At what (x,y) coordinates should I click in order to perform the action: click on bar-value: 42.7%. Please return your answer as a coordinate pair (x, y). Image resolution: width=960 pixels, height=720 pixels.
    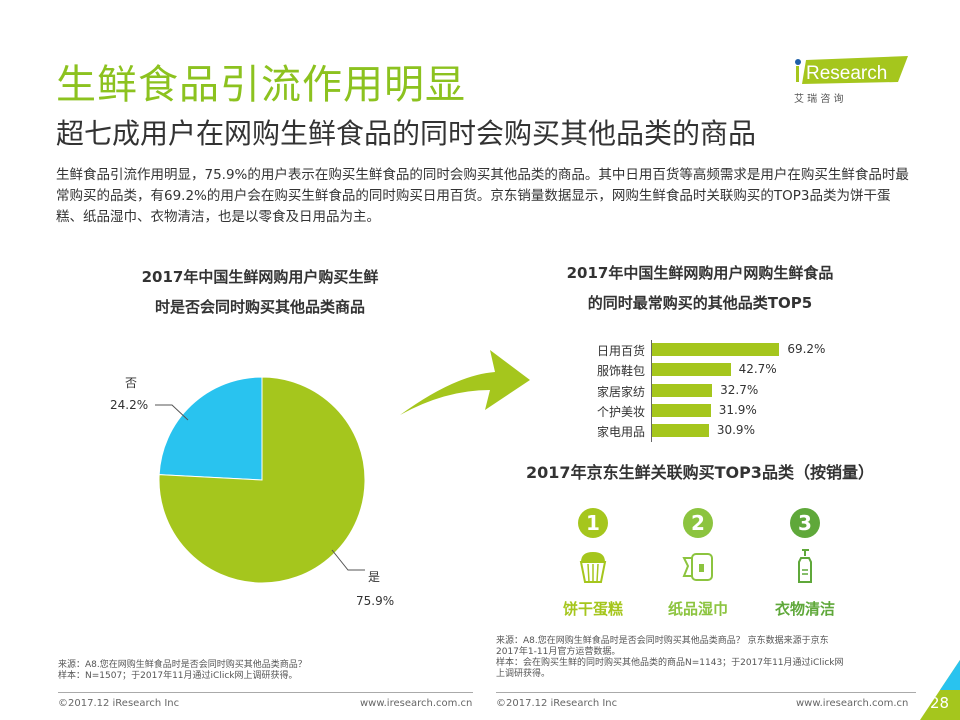
    Looking at the image, I should click on (757, 369).